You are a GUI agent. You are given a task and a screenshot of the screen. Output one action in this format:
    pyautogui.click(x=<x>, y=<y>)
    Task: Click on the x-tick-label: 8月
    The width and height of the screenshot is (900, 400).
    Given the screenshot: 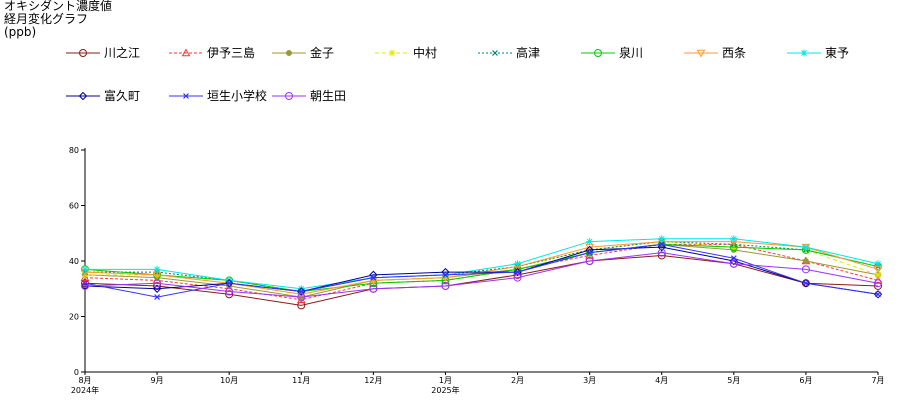 What is the action you would take?
    pyautogui.click(x=84, y=380)
    